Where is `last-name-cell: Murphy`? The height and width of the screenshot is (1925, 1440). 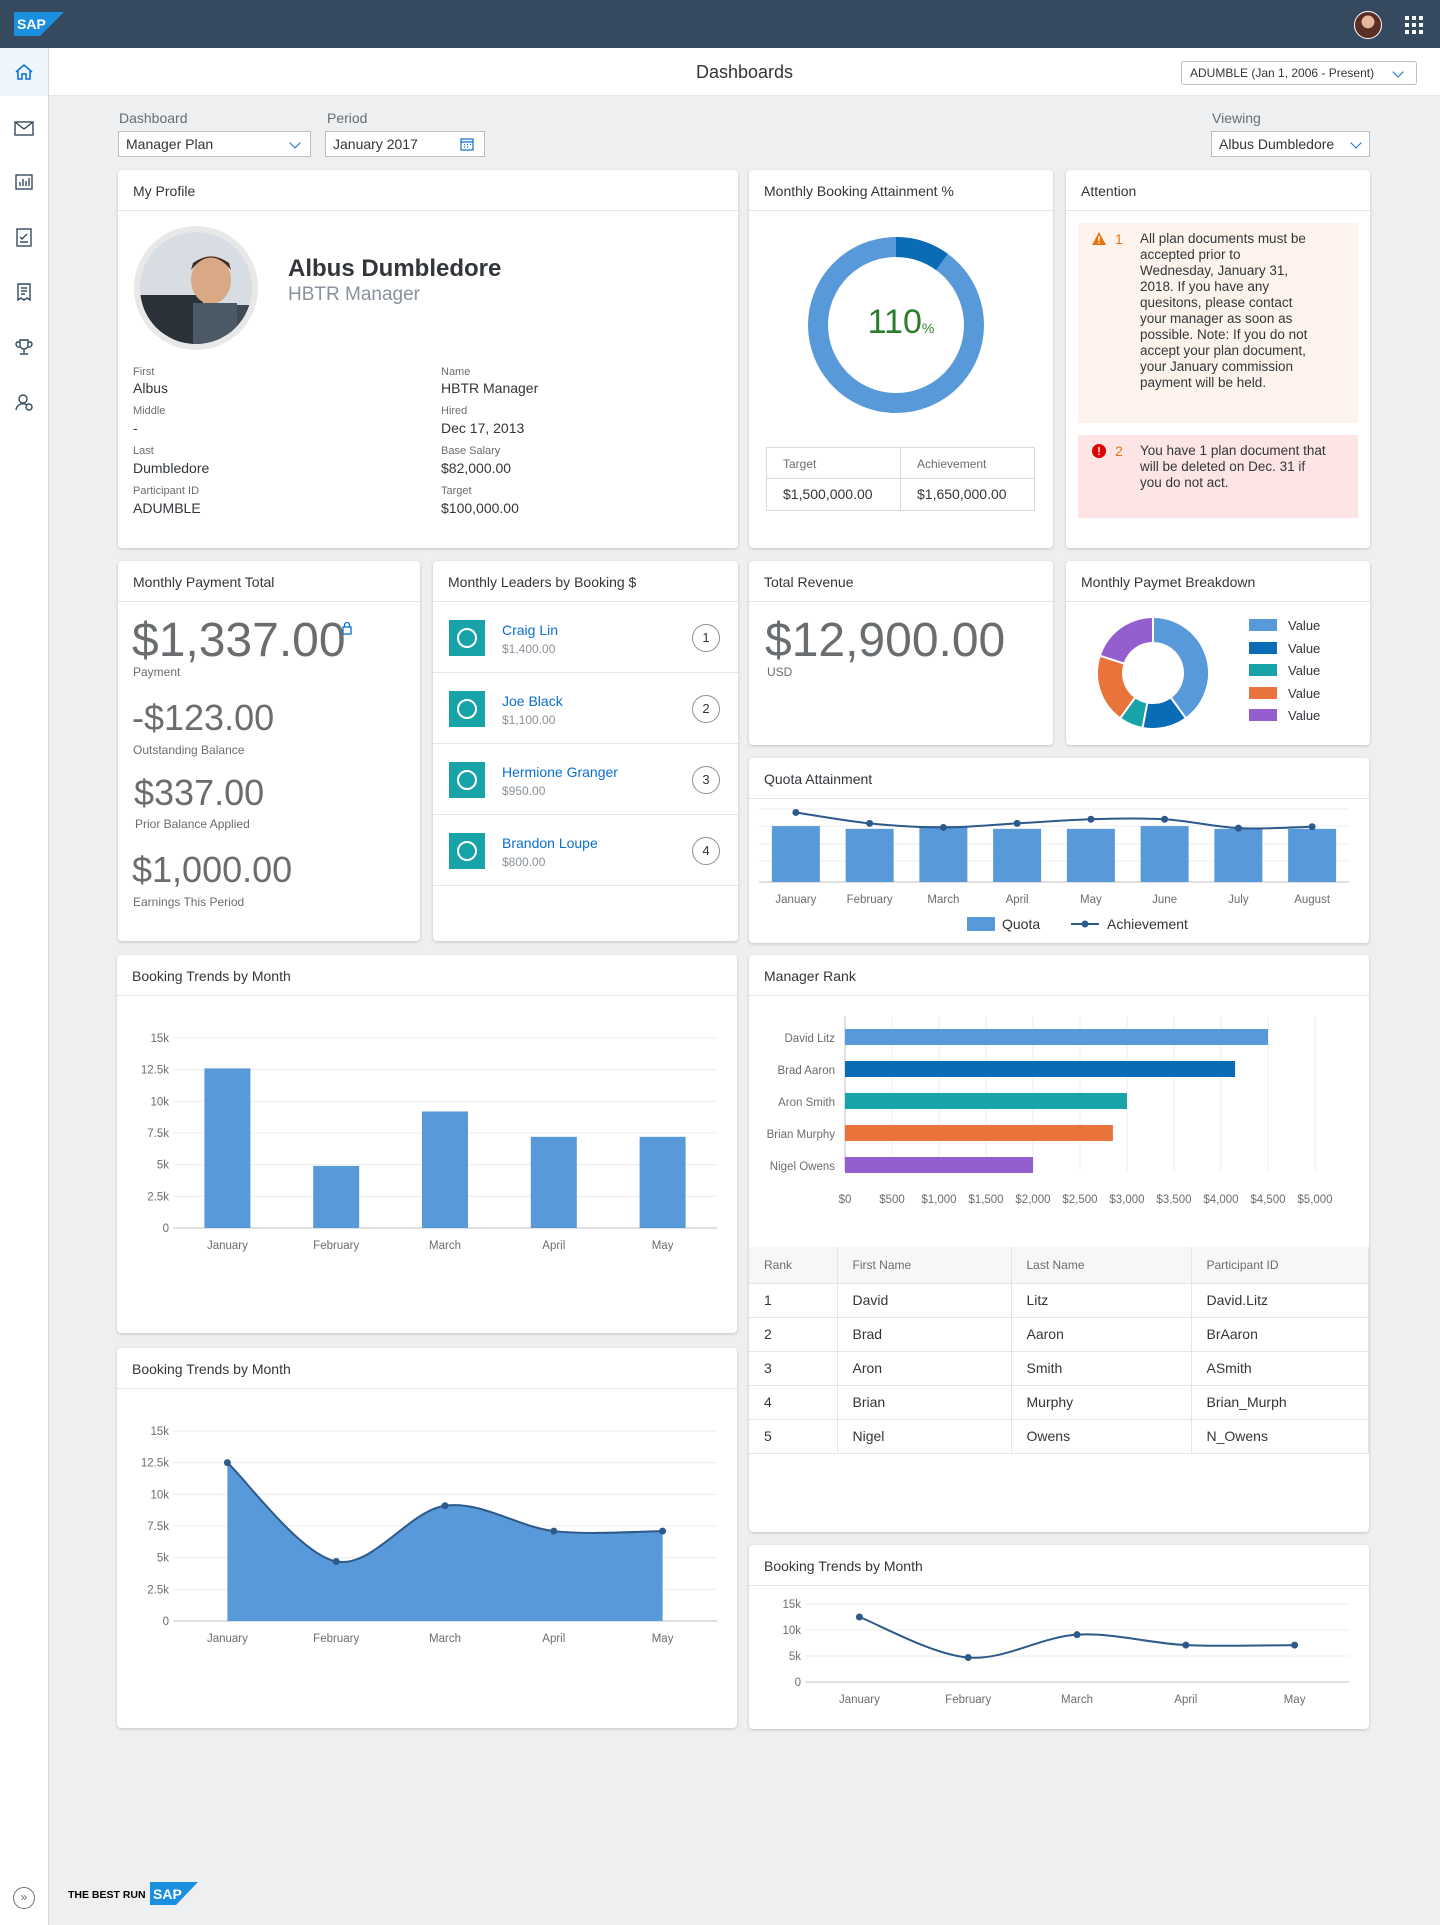 last-name-cell: Murphy is located at coordinates (1101, 1402).